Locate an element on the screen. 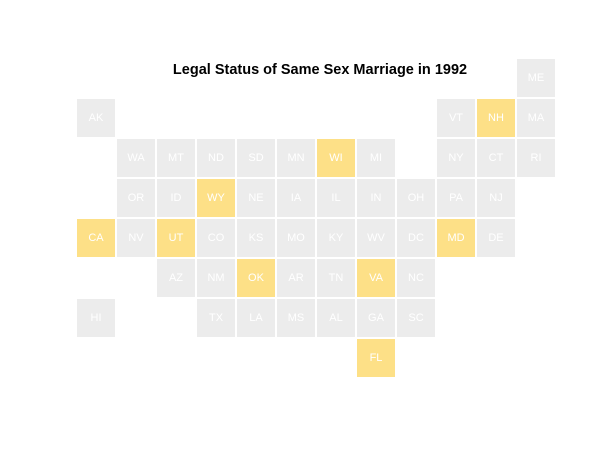 The height and width of the screenshot is (450, 600). state-tile-mo: MO is located at coordinates (296, 238).